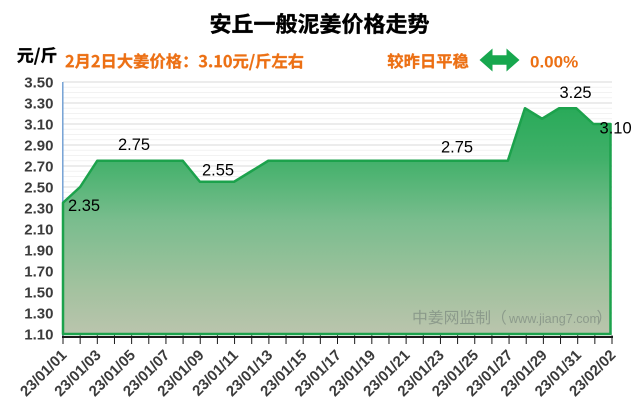 Image resolution: width=640 pixels, height=410 pixels. I want to click on svg-text: 1.10, so click(38, 334).